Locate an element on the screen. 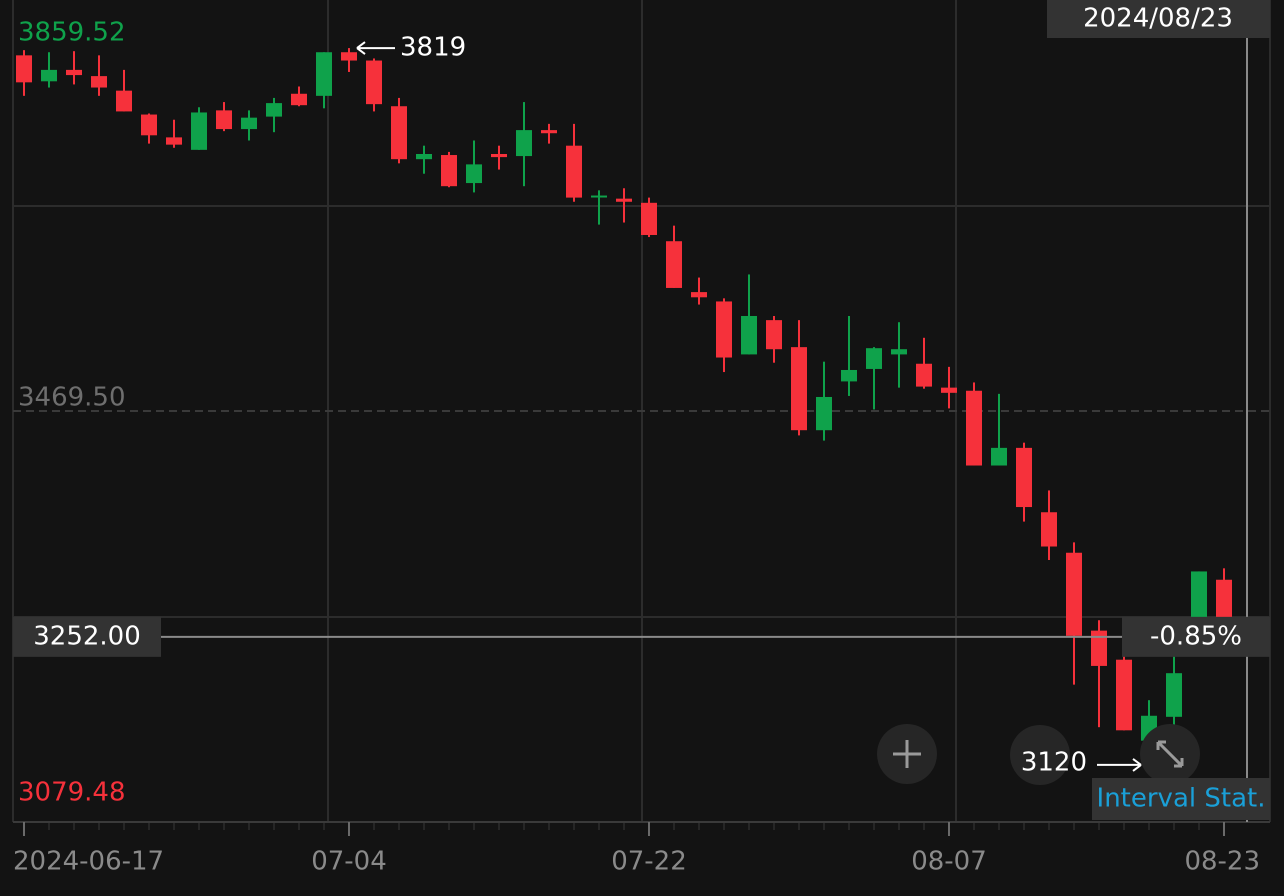 The width and height of the screenshot is (1284, 896). crosshair-value: 3252.00 is located at coordinates (87, 636).